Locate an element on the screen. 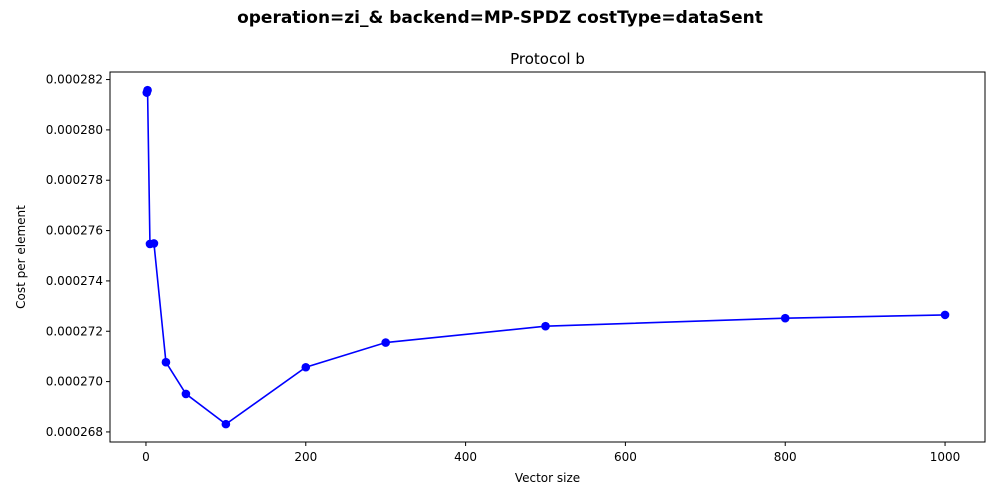 This screenshot has width=1000, height=500. plot-title: Protocol b is located at coordinates (547, 59).